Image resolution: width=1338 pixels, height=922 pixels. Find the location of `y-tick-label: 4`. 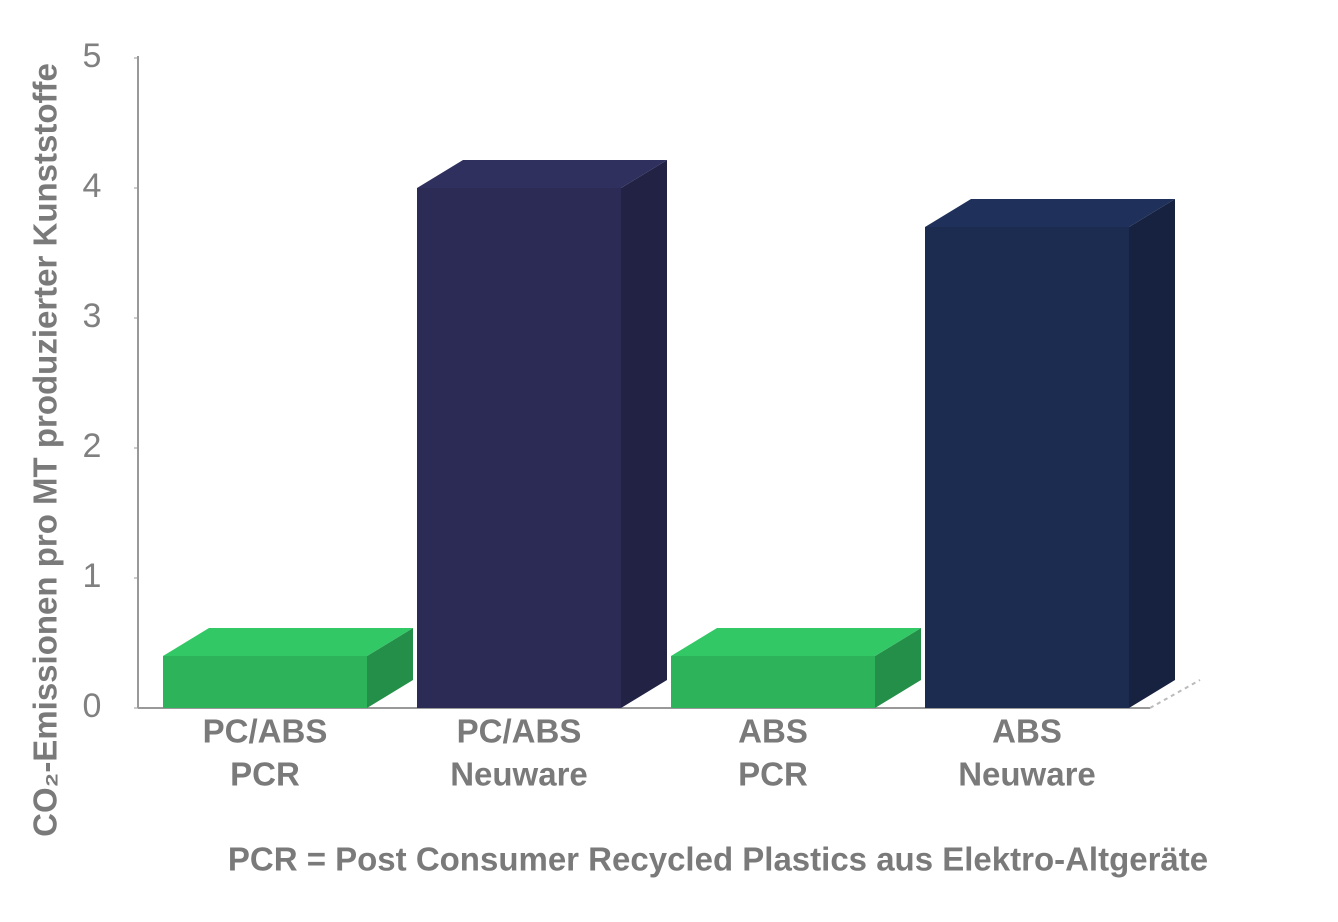

y-tick-label: 4 is located at coordinates (92, 186).